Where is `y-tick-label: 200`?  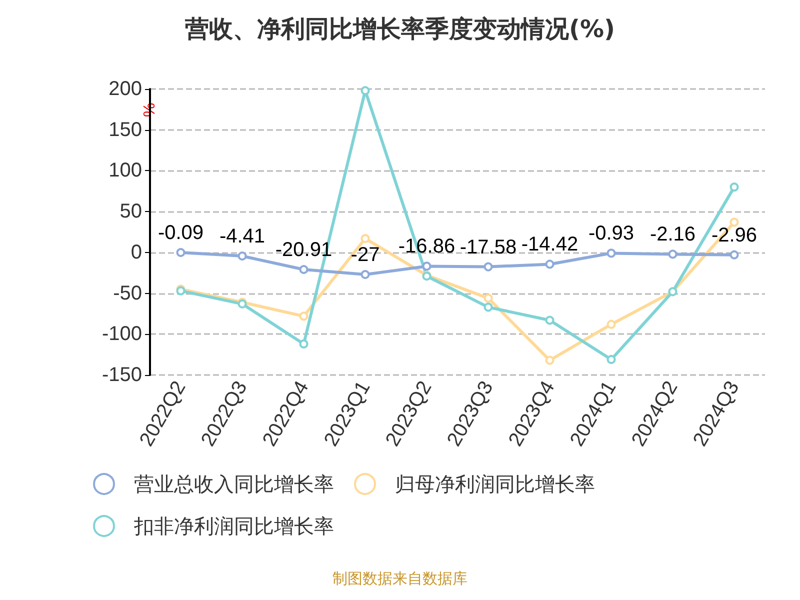
y-tick-label: 200 is located at coordinates (125, 89).